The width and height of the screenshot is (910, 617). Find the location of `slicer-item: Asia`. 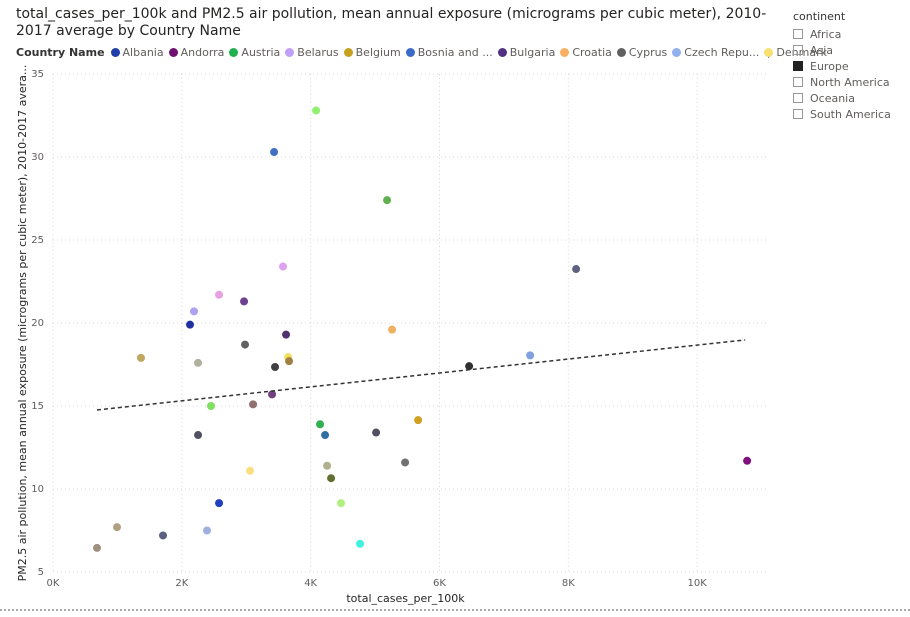

slicer-item: Asia is located at coordinates (842, 50).